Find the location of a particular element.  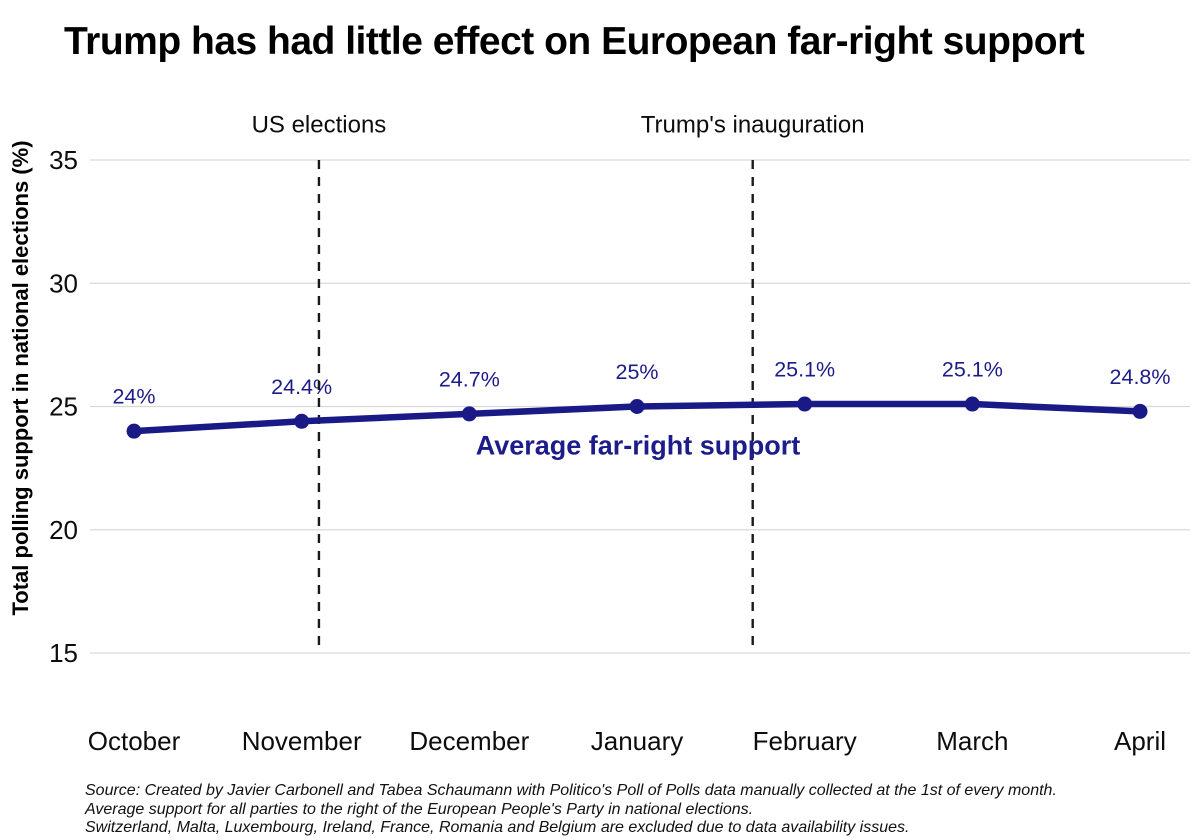

data-point-label: 24% is located at coordinates (133, 397).